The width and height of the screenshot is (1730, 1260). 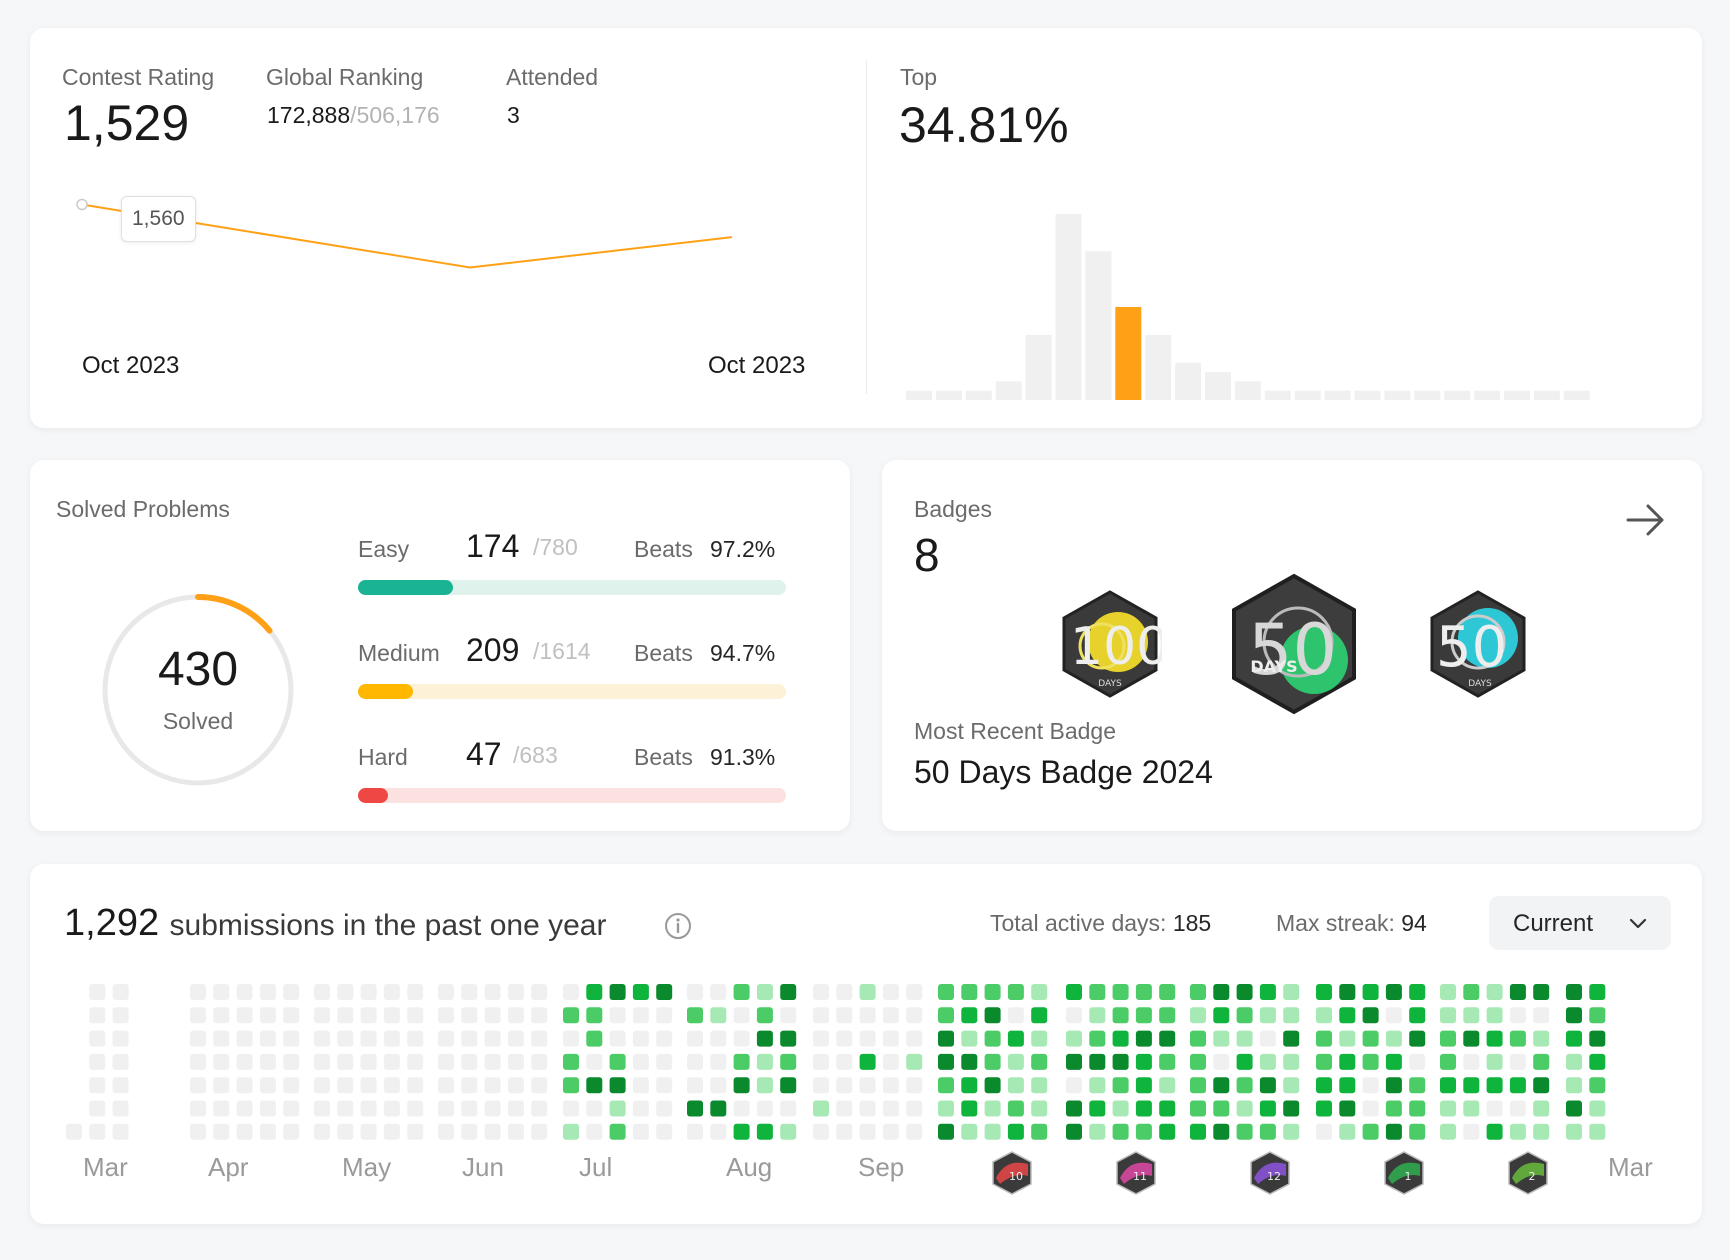 I want to click on easy-solved: 174, so click(x=493, y=546).